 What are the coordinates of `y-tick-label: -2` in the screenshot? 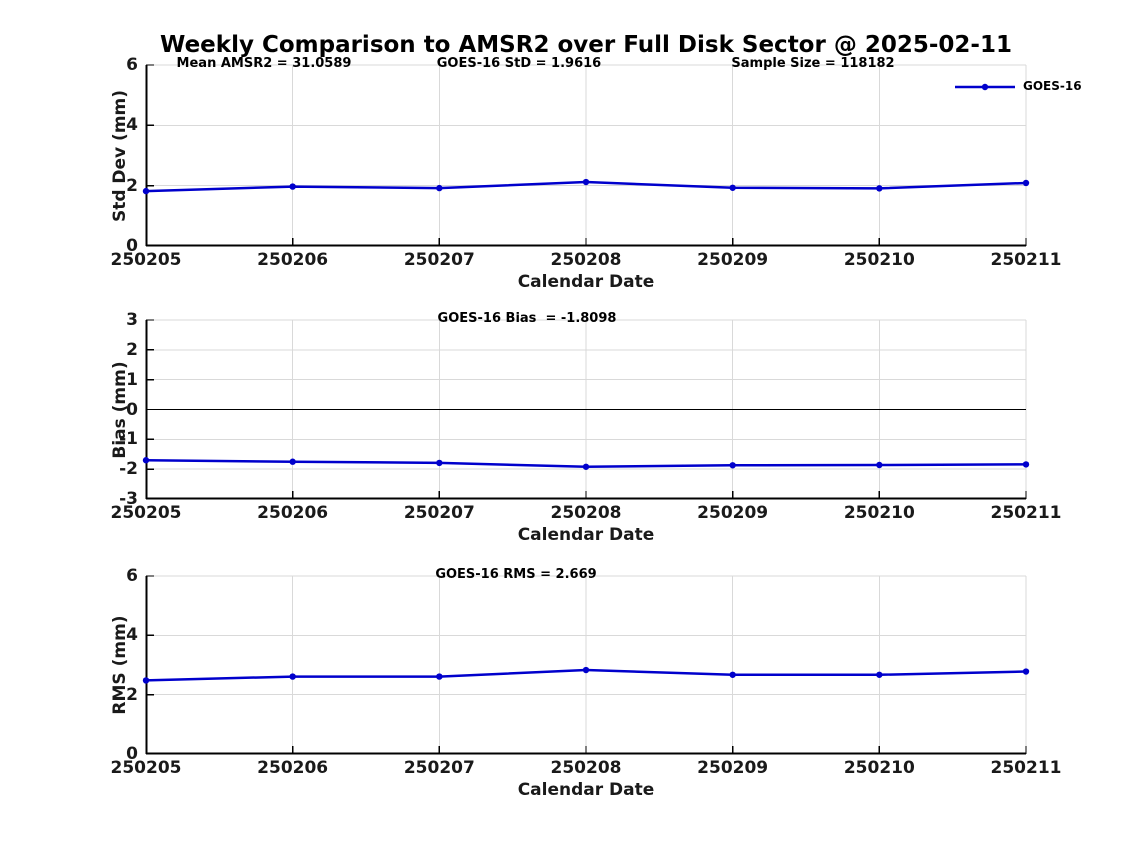 It's located at (128, 469).